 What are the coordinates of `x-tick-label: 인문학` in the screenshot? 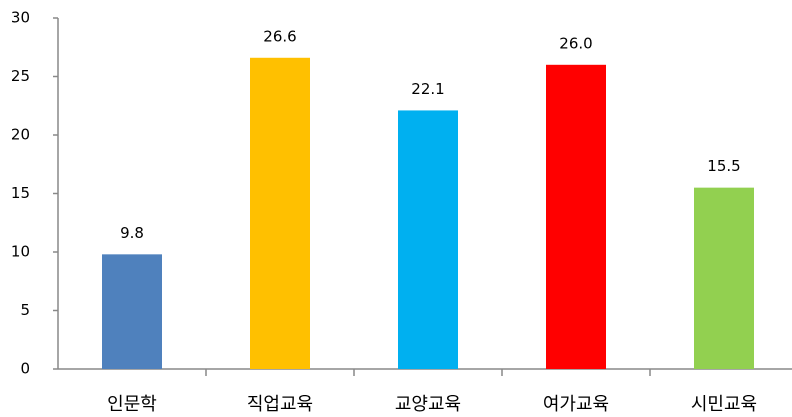 It's located at (132, 404).